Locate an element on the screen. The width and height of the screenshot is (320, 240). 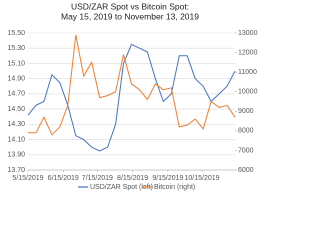
y2-tick-label: 12000 is located at coordinates (248, 52).